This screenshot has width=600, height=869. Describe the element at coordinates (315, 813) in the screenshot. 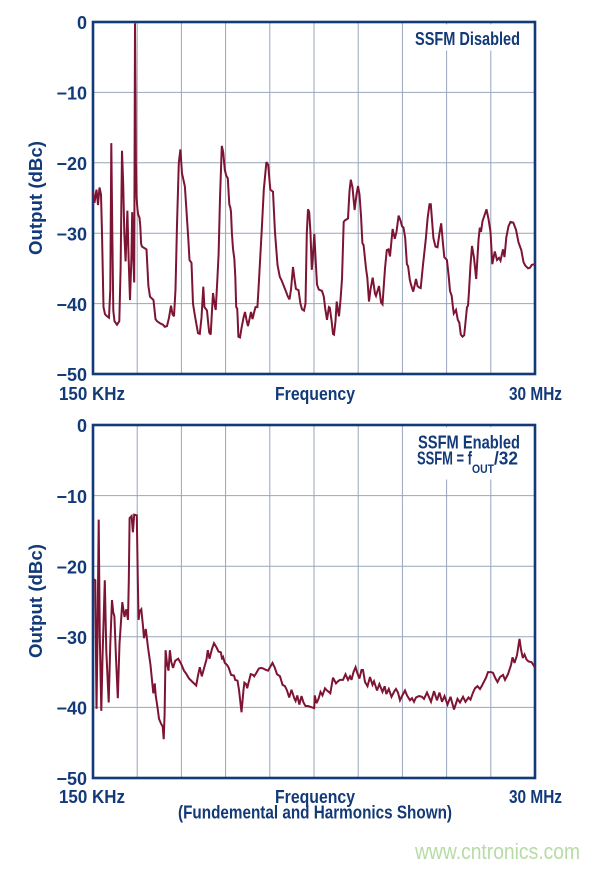

I see `svg-text:(Fundemental and Harmonics Sho: (Fundemental and Harmonics Shown)` at that location.